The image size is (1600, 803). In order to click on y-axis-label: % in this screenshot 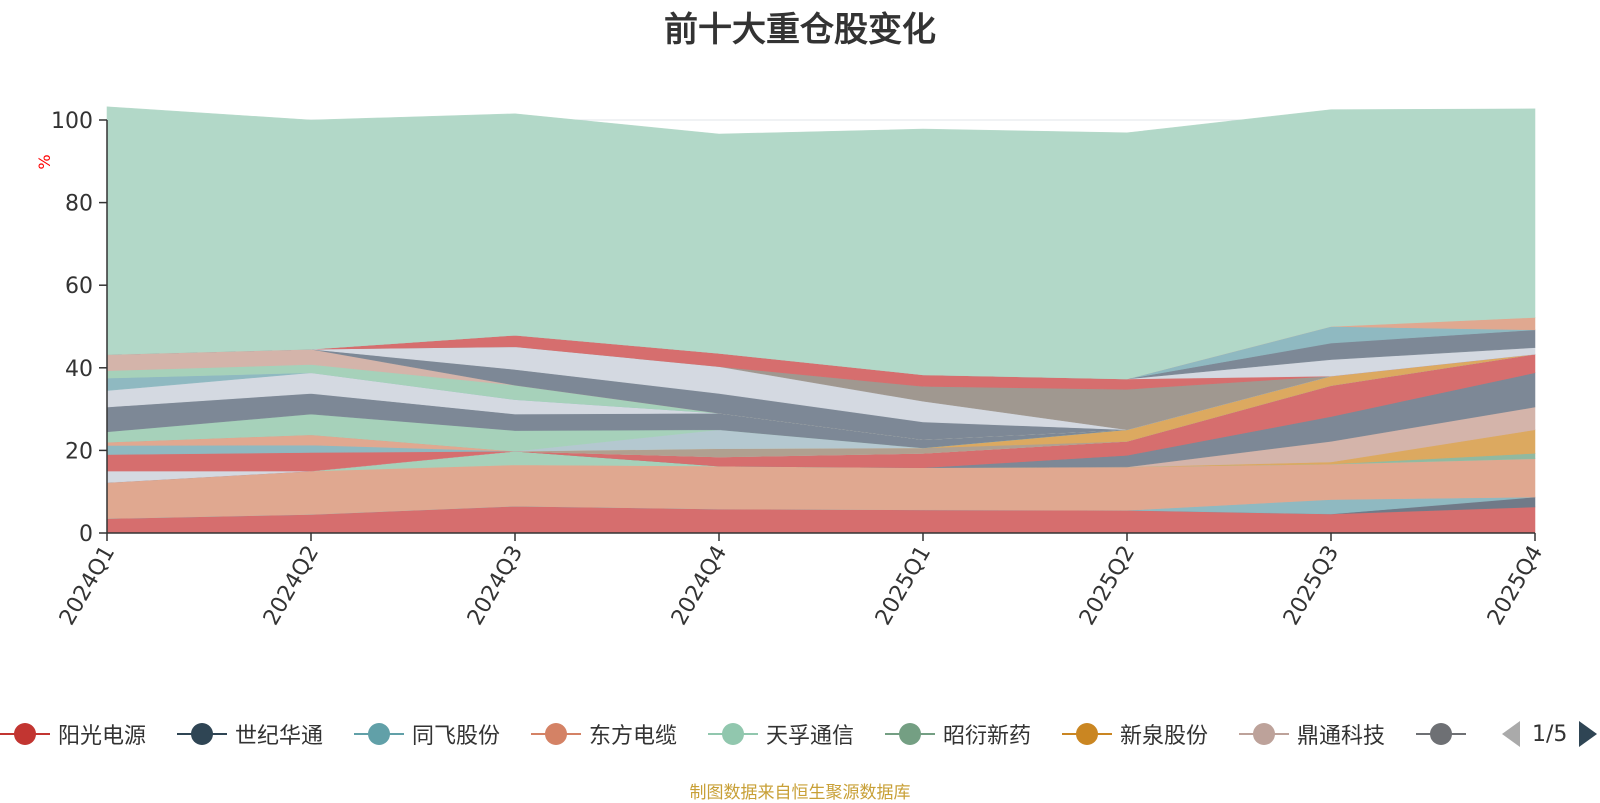, I will do `click(44, 161)`.